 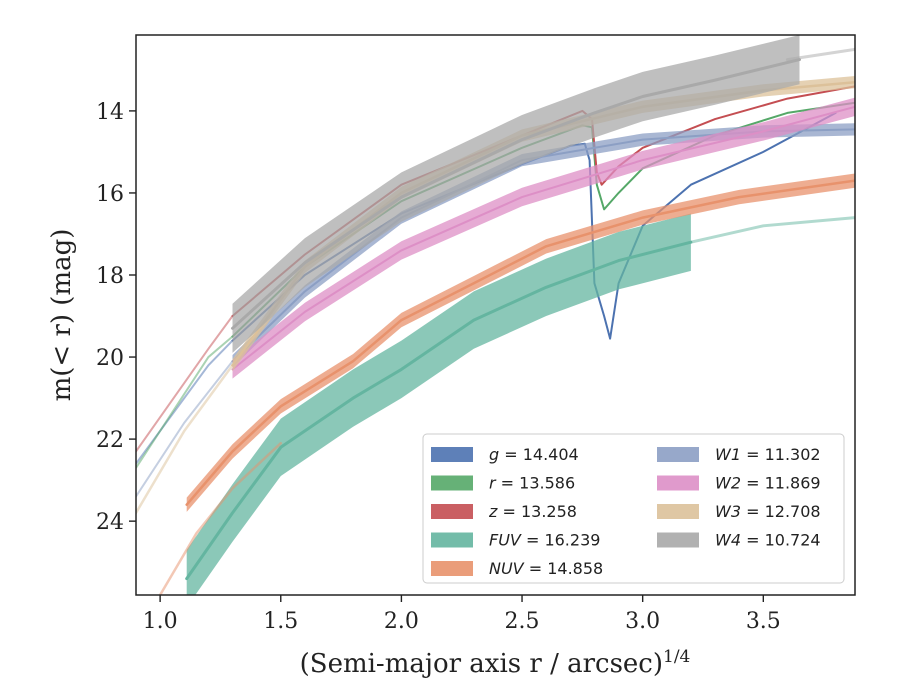 What do you see at coordinates (544, 540) in the screenshot?
I see `legend-label: FUV = 16.239` at bounding box center [544, 540].